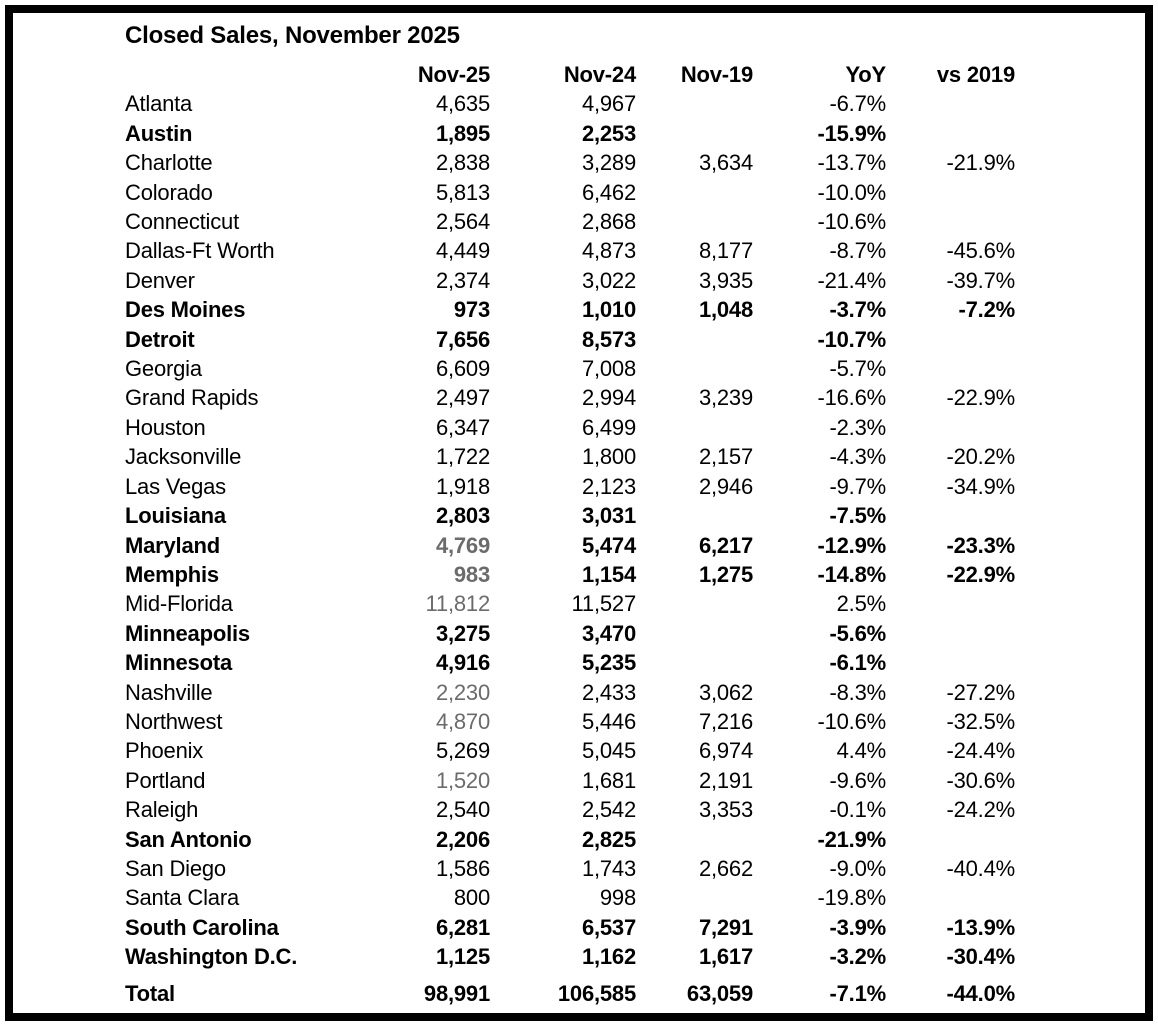  I want to click on cell-yoy: -10.6%, so click(851, 222).